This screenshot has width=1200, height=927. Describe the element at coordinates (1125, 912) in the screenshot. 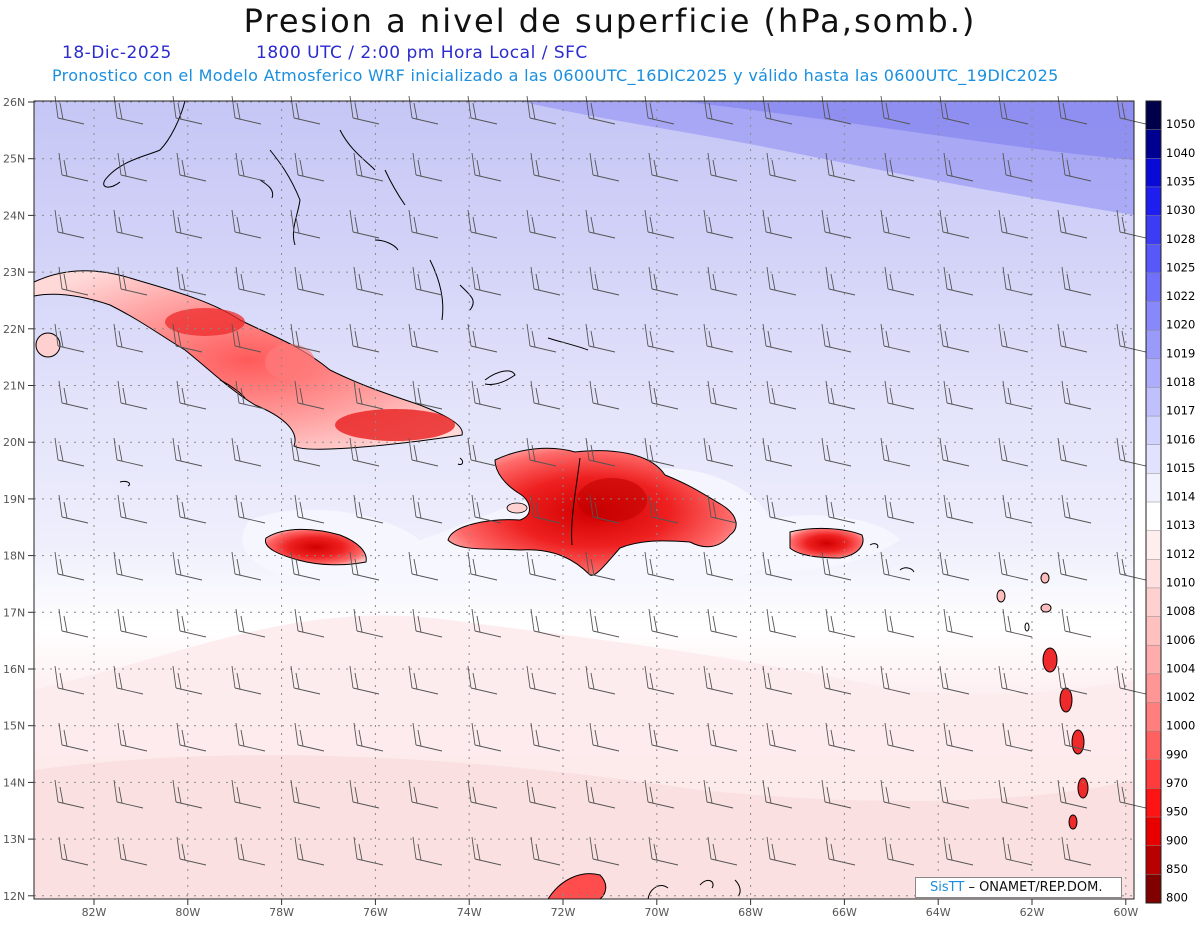

I see `lon-label: 60W` at that location.